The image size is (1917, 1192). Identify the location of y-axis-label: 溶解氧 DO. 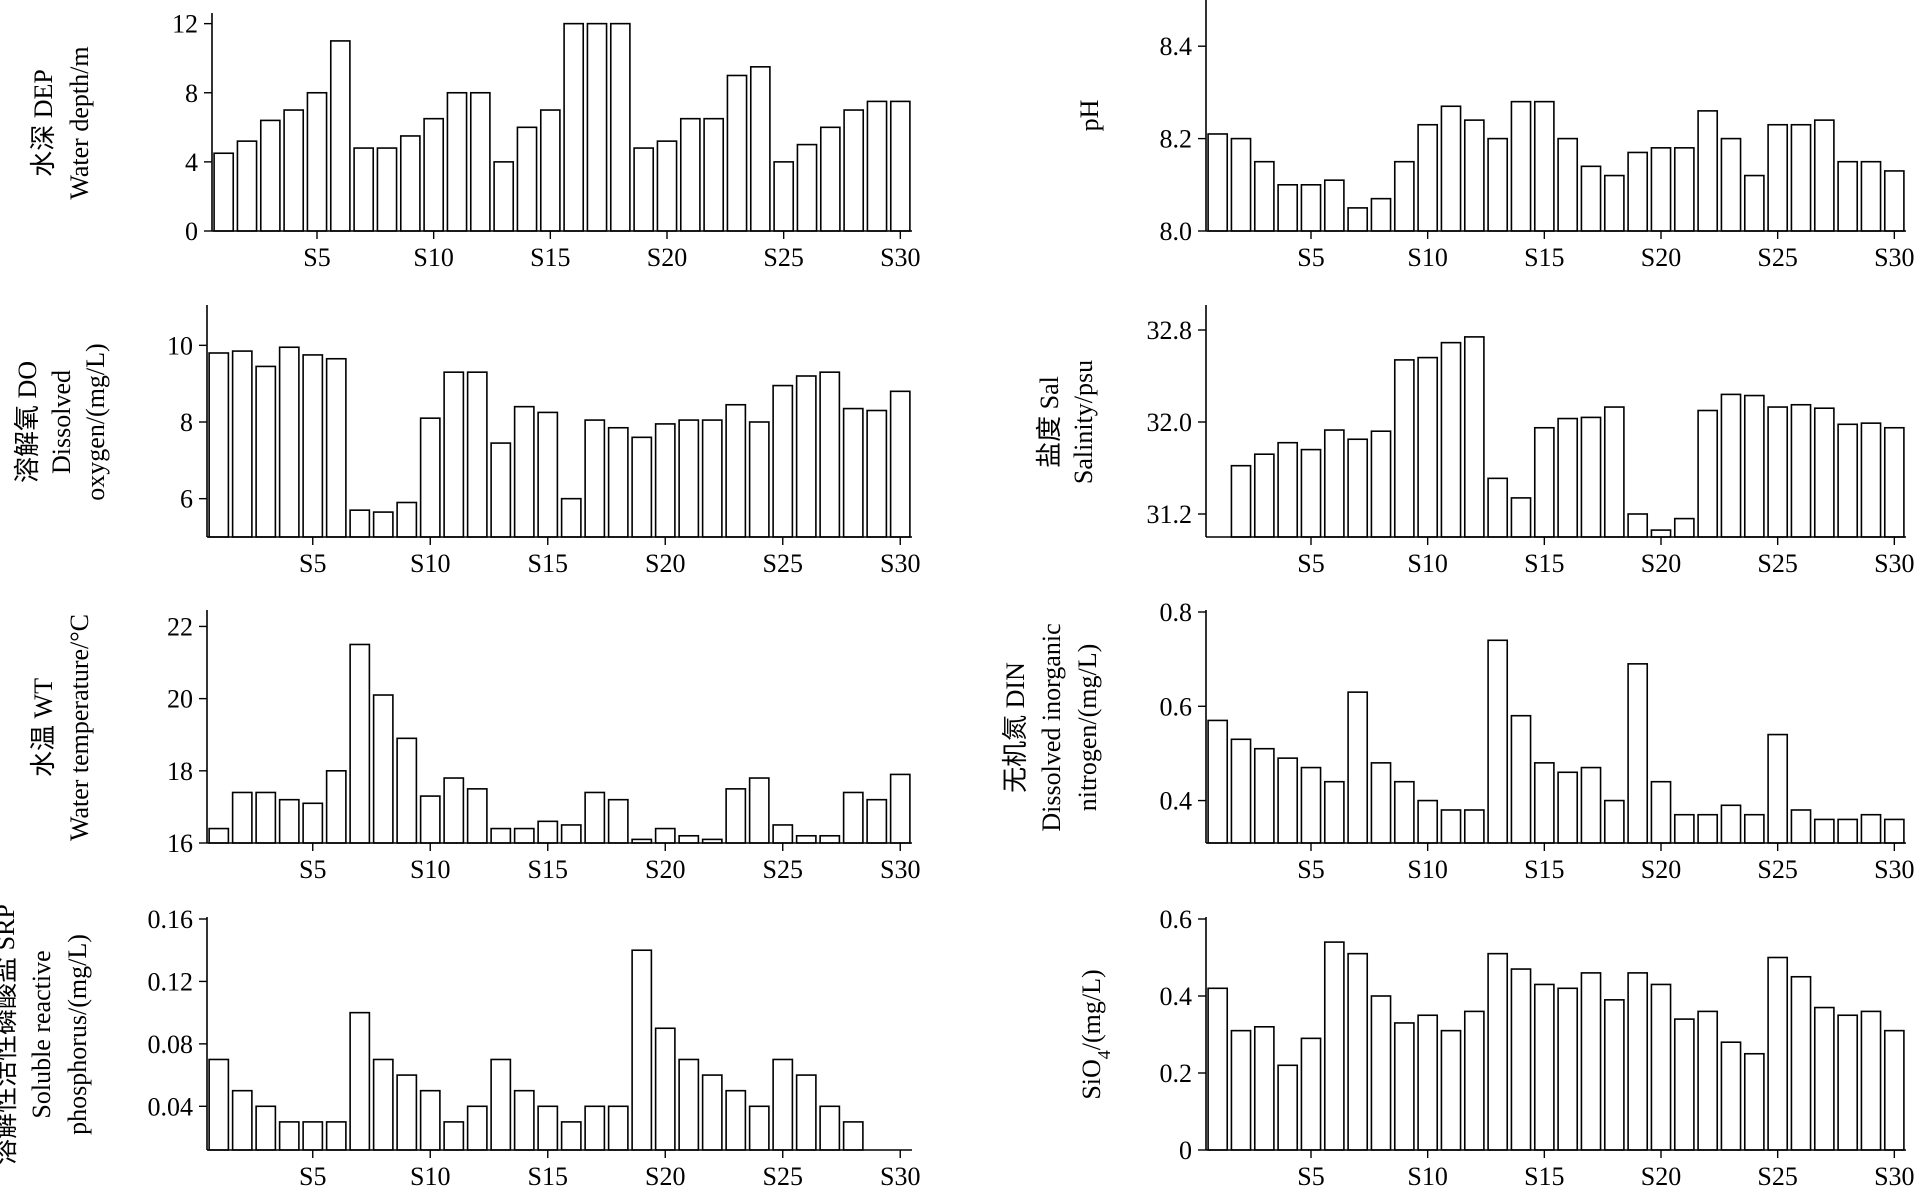
(27, 422).